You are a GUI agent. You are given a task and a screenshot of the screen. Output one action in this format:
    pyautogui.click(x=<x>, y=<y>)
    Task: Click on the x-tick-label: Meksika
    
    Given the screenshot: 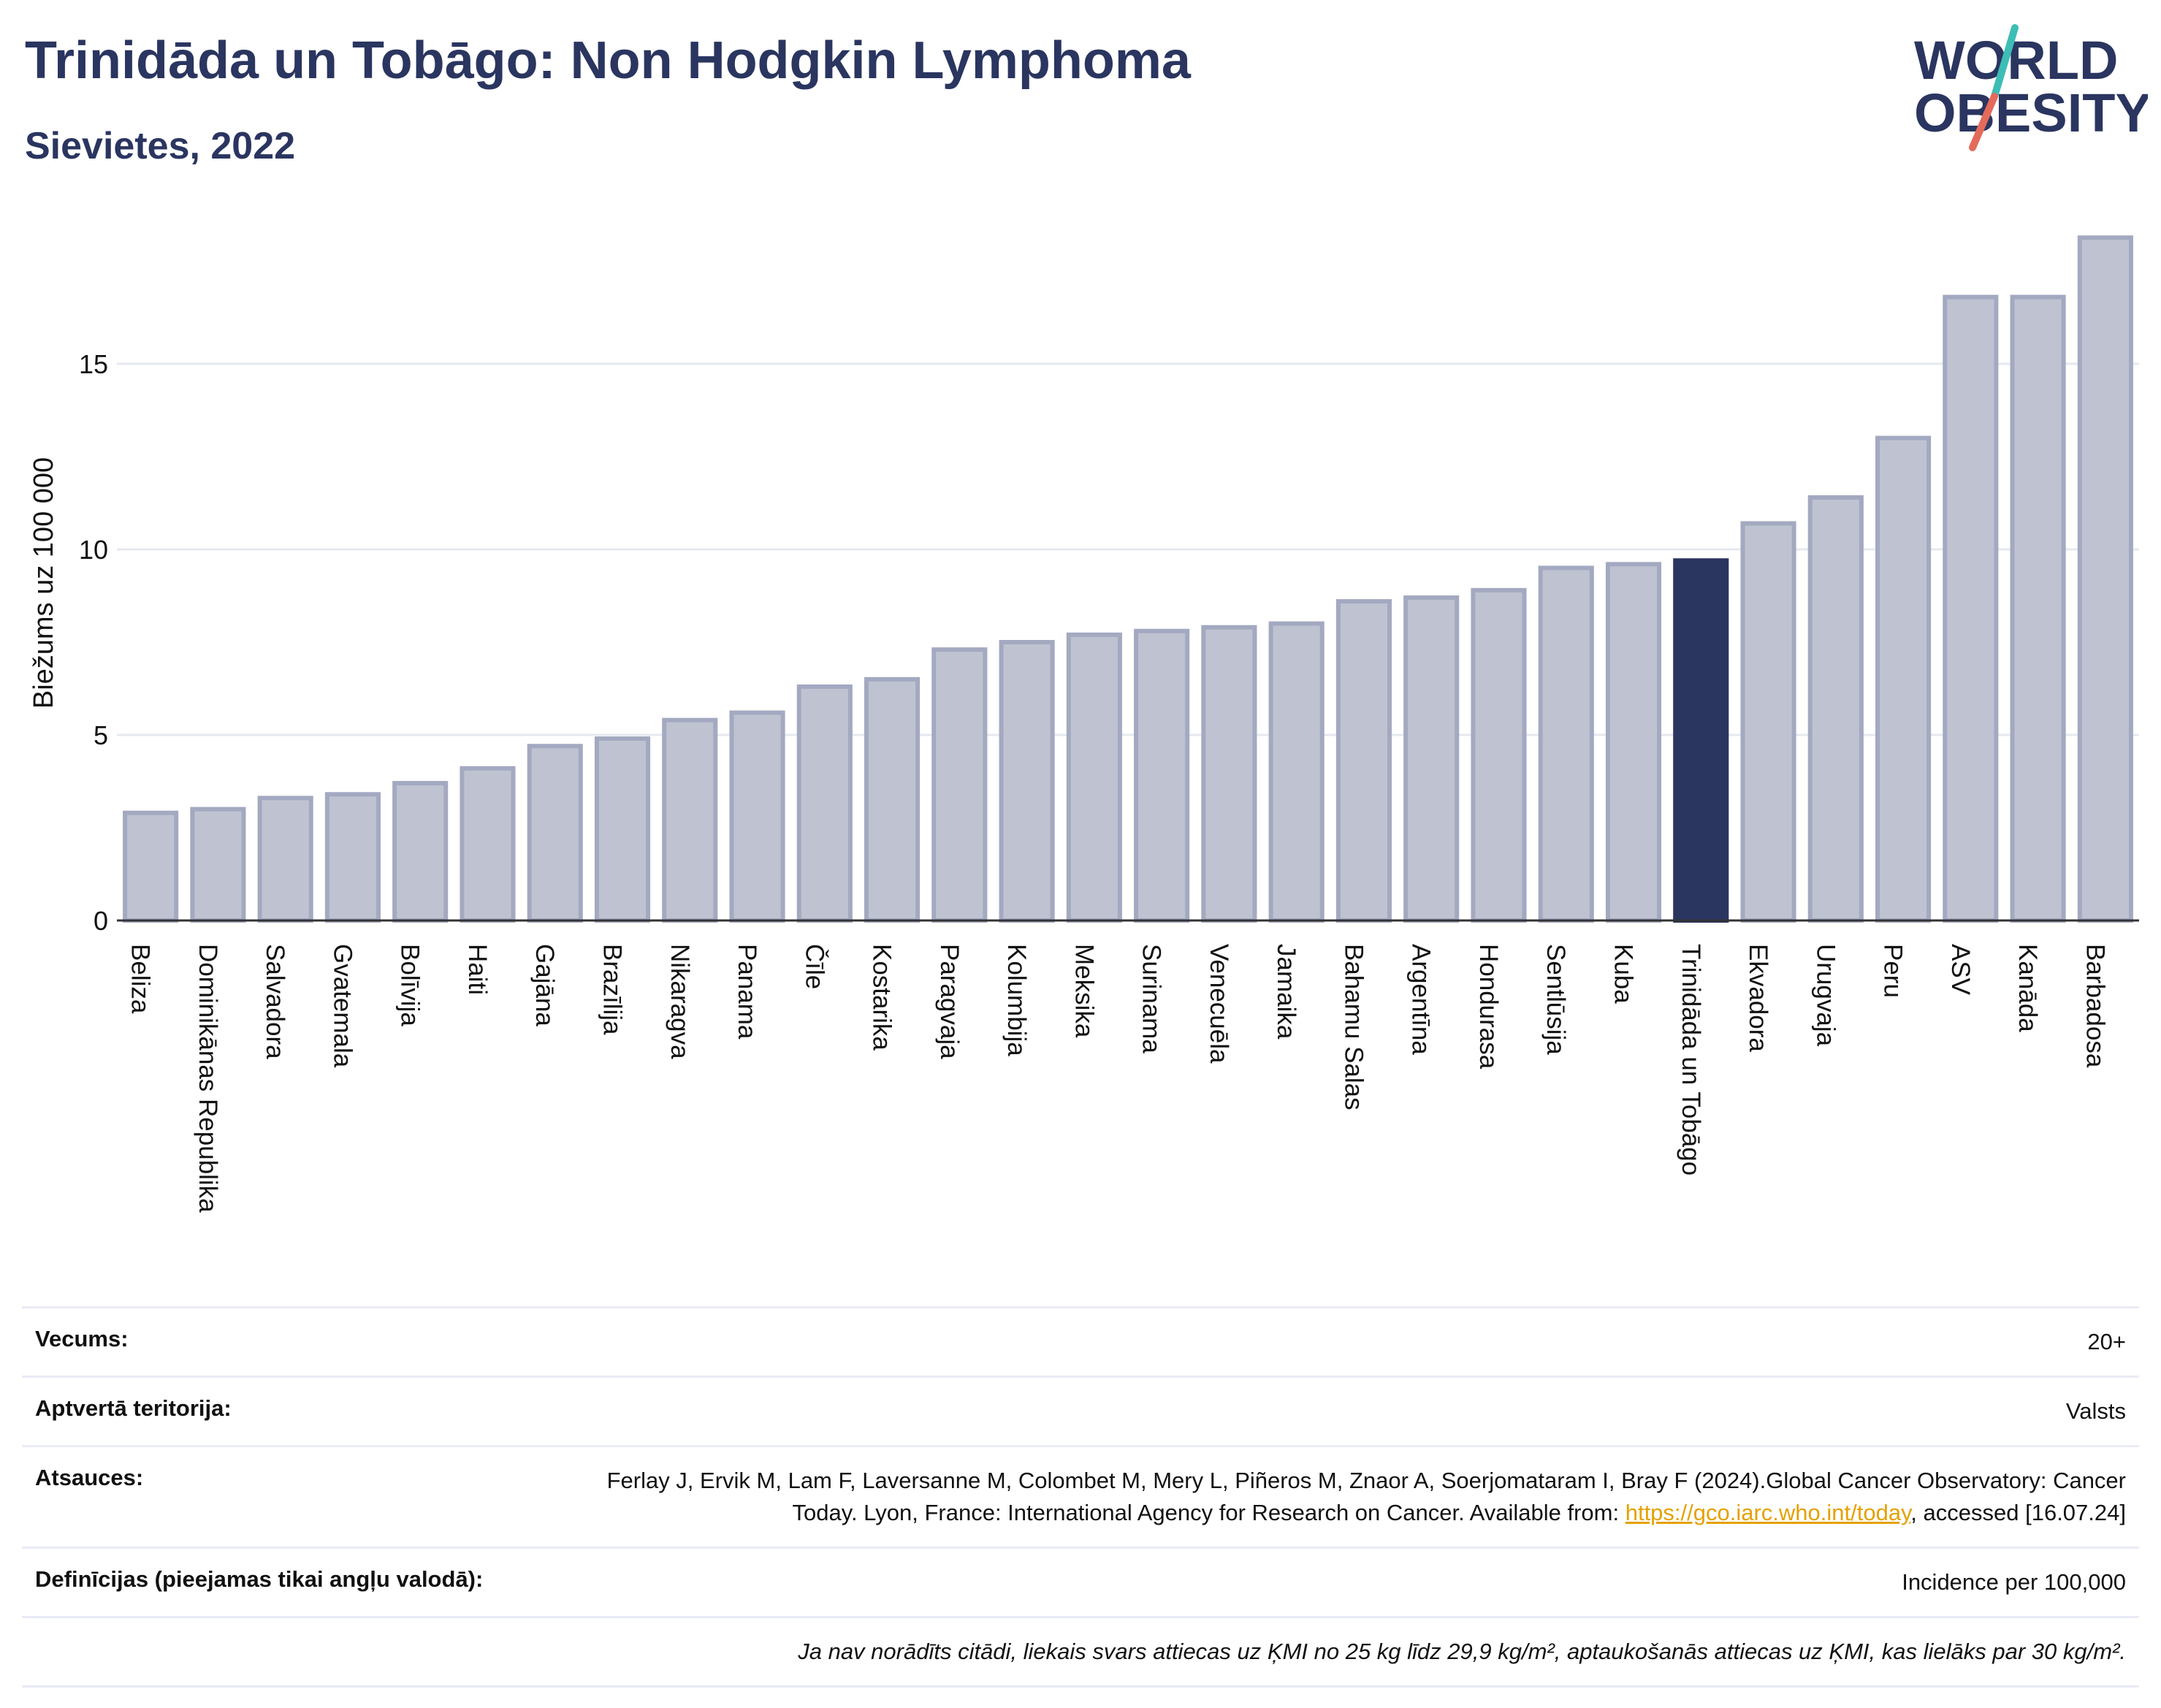 What is the action you would take?
    pyautogui.click(x=1084, y=991)
    